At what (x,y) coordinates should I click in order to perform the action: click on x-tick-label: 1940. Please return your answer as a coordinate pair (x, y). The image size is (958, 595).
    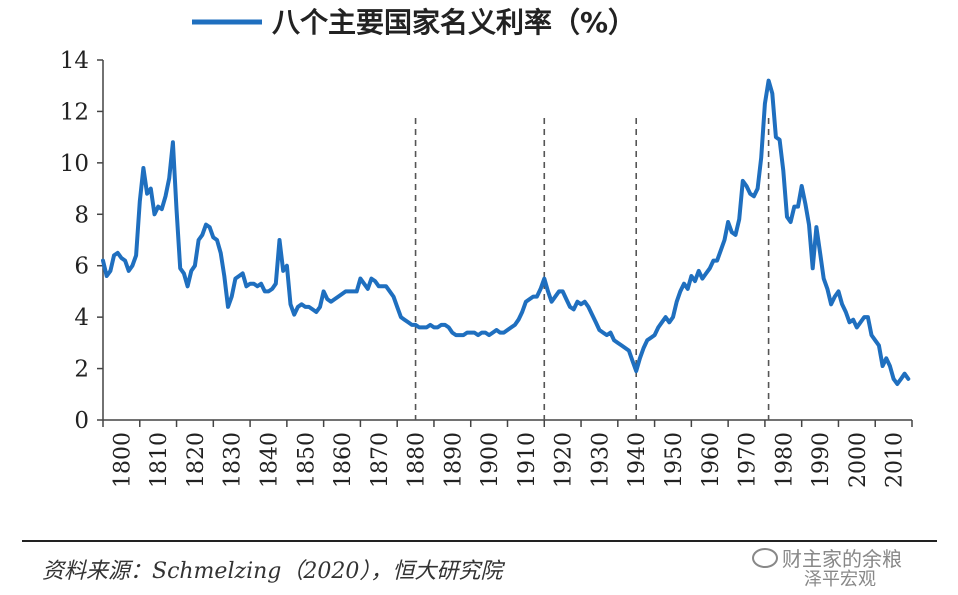
    Looking at the image, I should click on (637, 460).